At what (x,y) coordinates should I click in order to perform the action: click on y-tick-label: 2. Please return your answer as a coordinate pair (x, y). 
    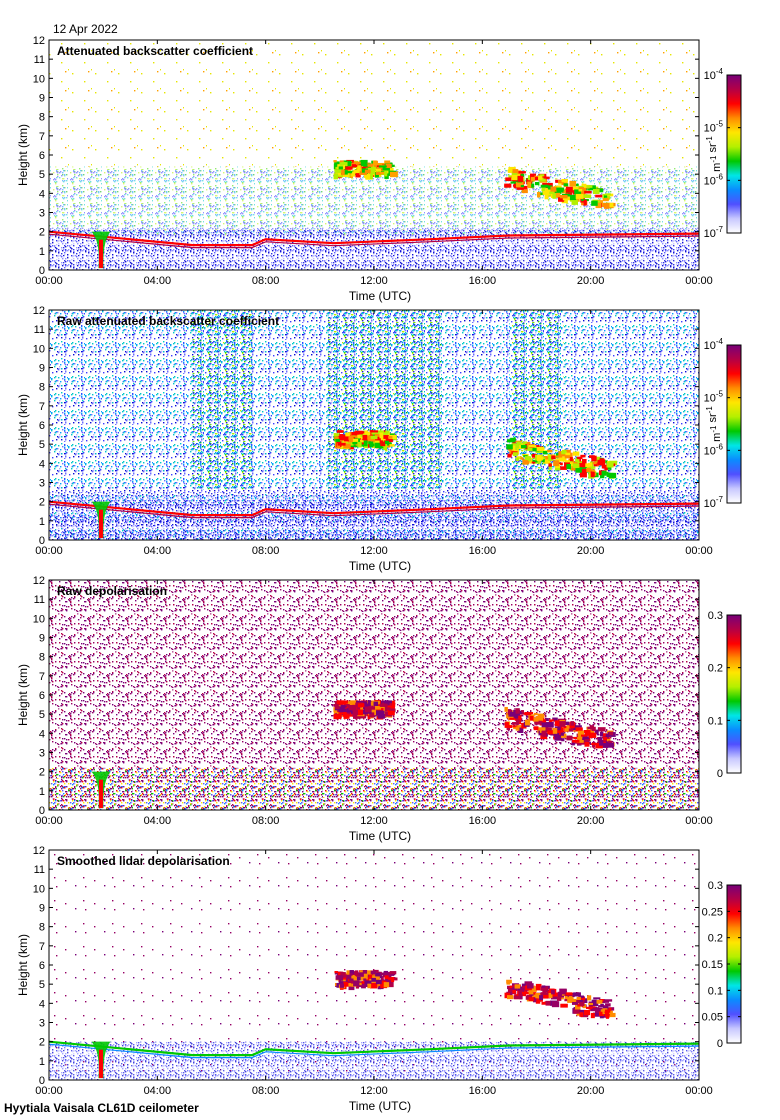
    Looking at the image, I should click on (42, 773).